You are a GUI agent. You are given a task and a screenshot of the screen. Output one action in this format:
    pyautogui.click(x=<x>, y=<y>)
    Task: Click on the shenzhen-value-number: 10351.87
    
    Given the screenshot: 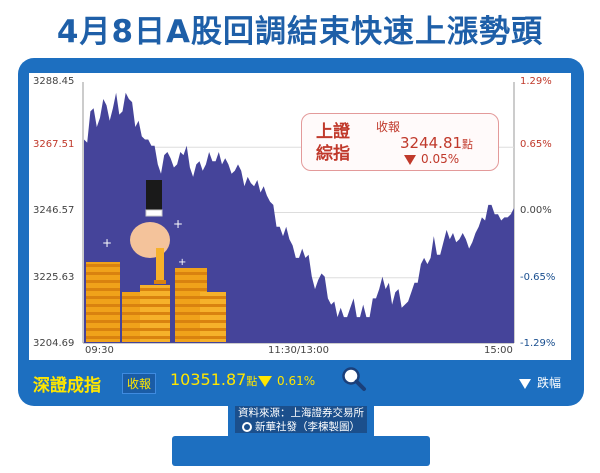 What is the action you would take?
    pyautogui.click(x=208, y=379)
    